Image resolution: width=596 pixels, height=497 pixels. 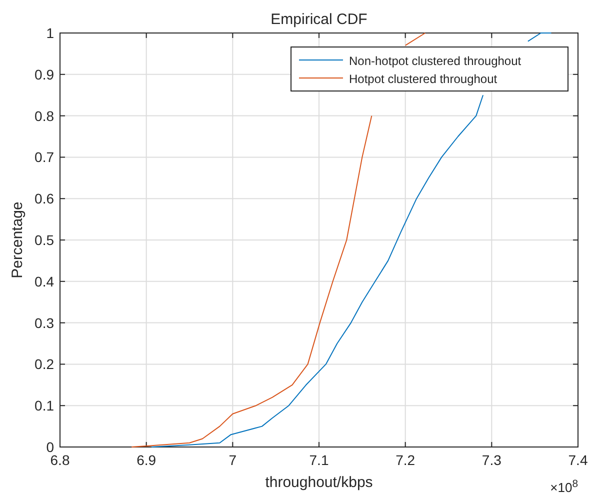 What do you see at coordinates (406, 460) in the screenshot?
I see `x-tick-label: 7.2` at bounding box center [406, 460].